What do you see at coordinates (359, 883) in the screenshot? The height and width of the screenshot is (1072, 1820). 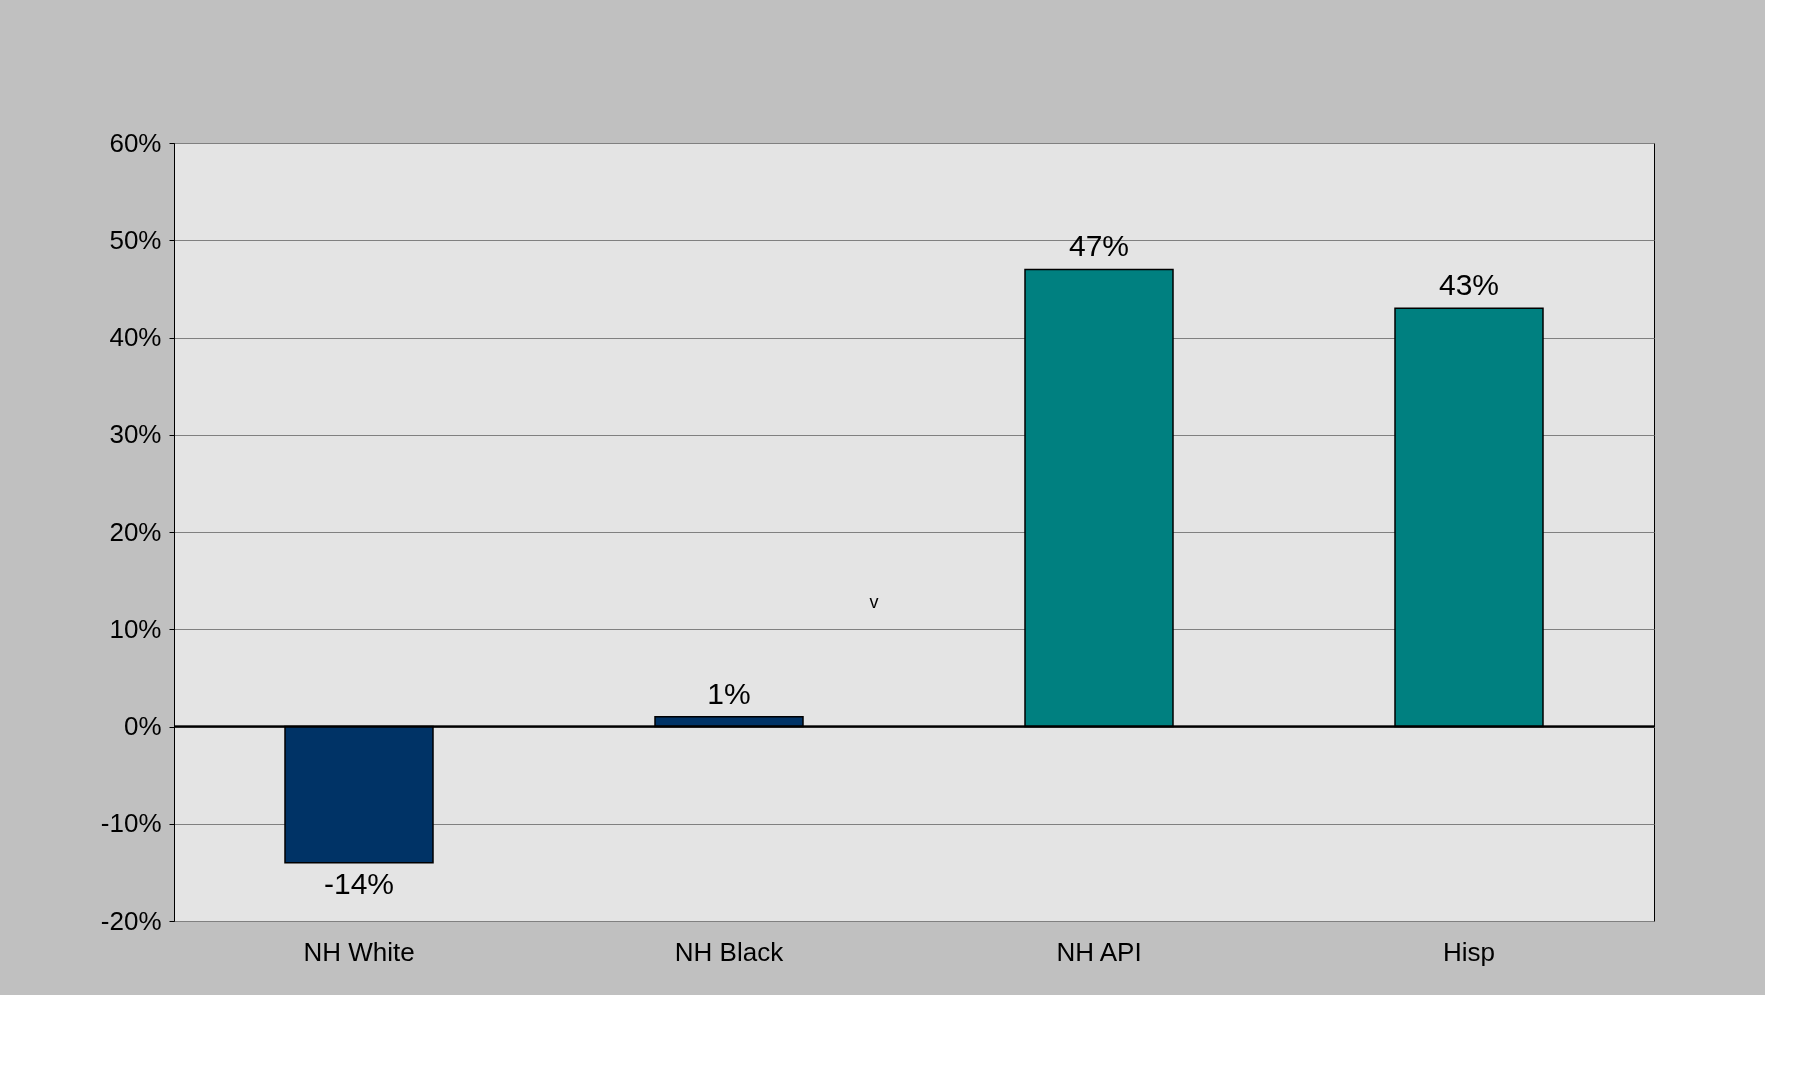 I see `data-label: -14%` at bounding box center [359, 883].